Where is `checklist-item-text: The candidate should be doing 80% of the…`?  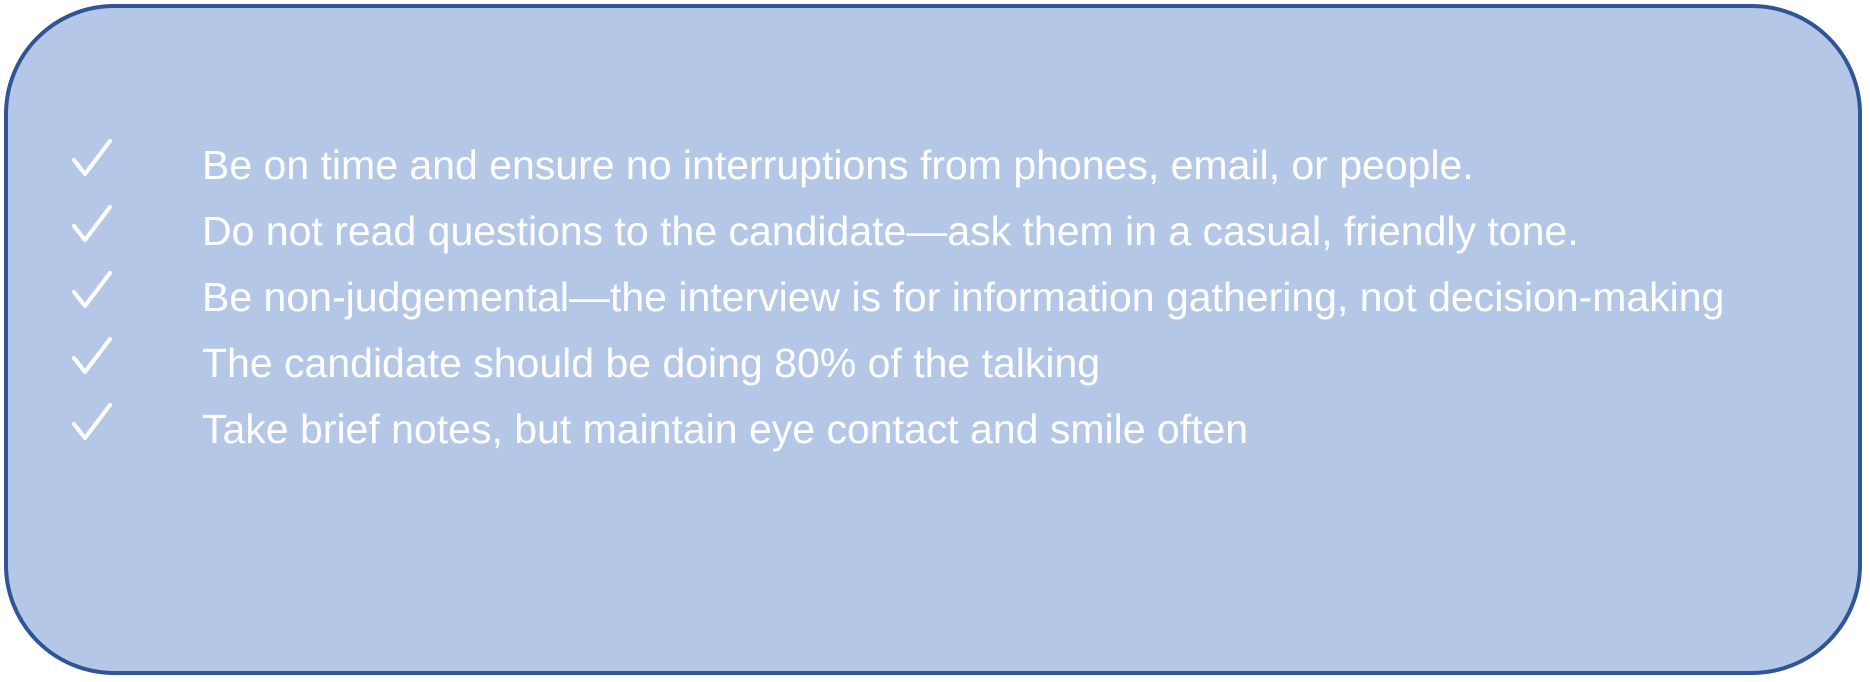
checklist-item-text: The candidate should be doing 80% of the… is located at coordinates (651, 363).